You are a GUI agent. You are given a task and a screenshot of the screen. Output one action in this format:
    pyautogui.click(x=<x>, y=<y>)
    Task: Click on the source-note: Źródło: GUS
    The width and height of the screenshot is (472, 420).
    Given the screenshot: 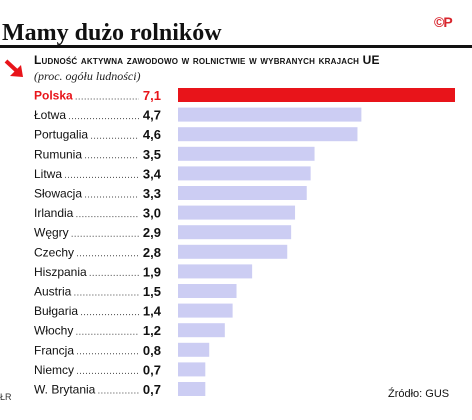 What is the action you would take?
    pyautogui.click(x=419, y=394)
    